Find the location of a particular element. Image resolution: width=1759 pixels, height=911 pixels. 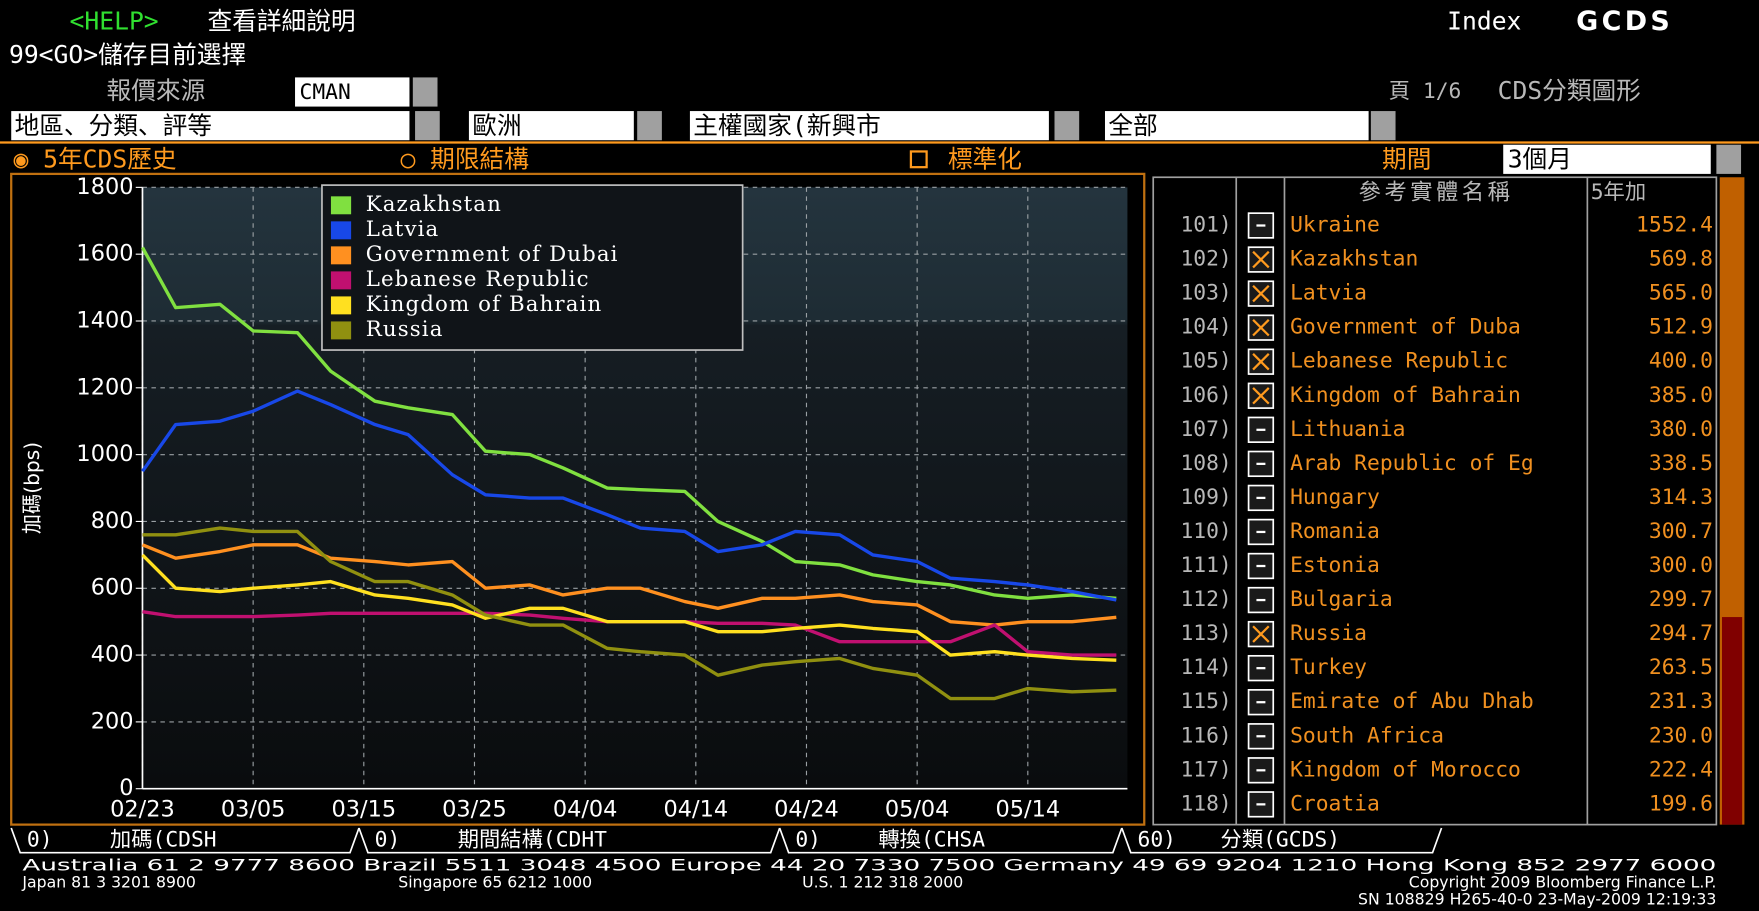

legend-label: Government of Dubai is located at coordinates (492, 254).